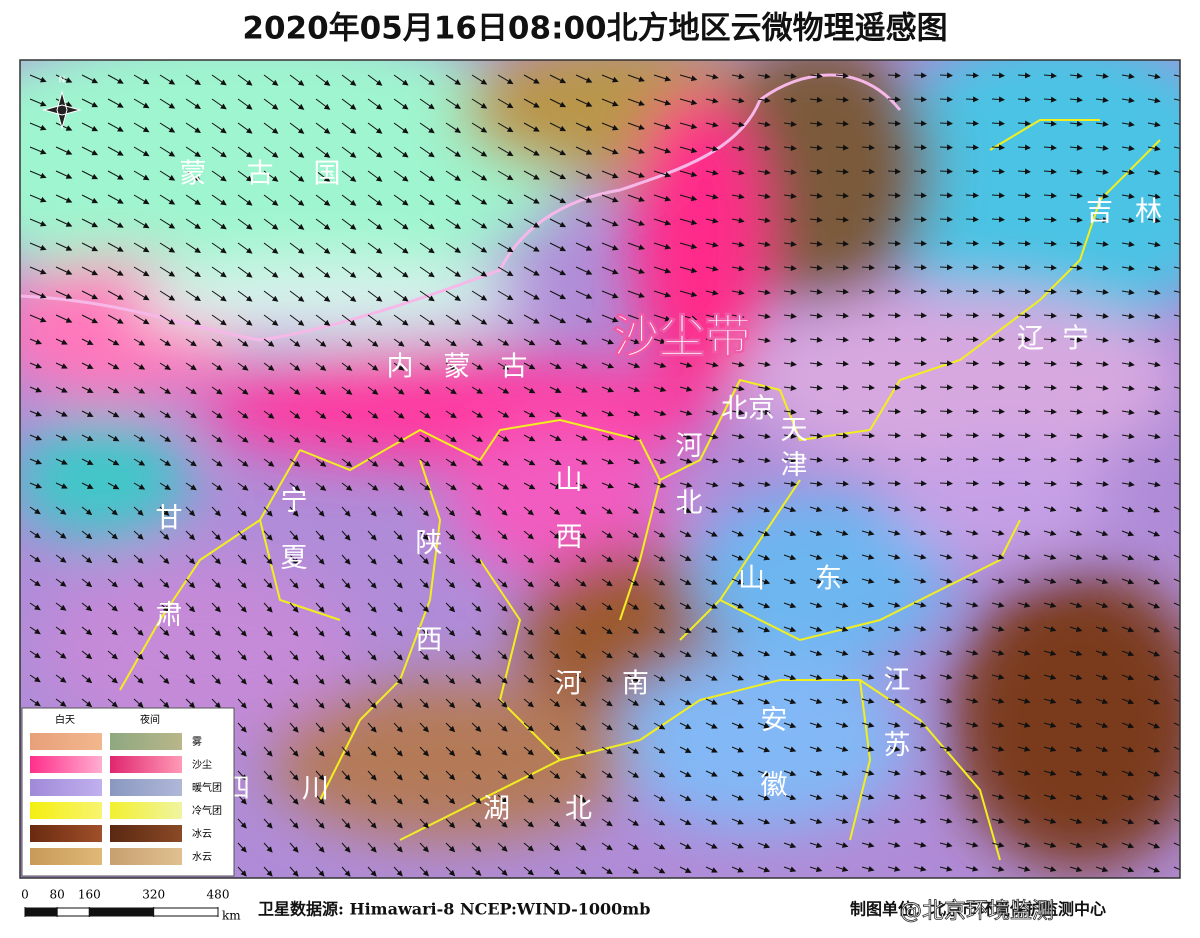 This screenshot has width=1200, height=938. What do you see at coordinates (207, 787) in the screenshot?
I see `legend-item: 暖气团` at bounding box center [207, 787].